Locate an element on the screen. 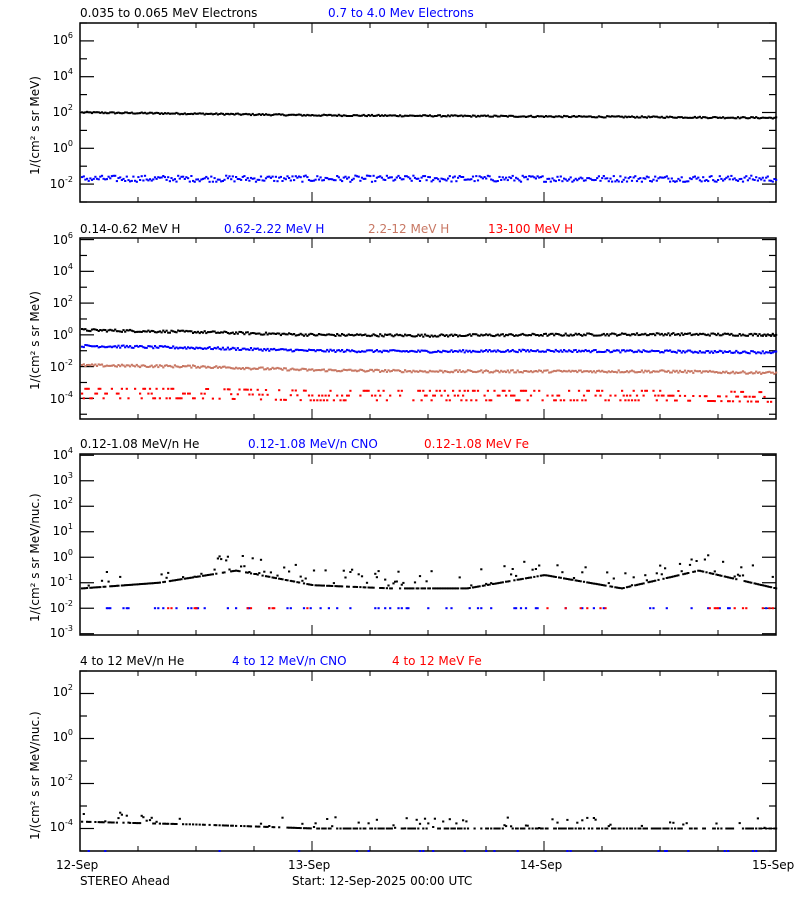 The height and width of the screenshot is (900, 800). y-tick-label: 10⁻³ is located at coordinates (61, 632).